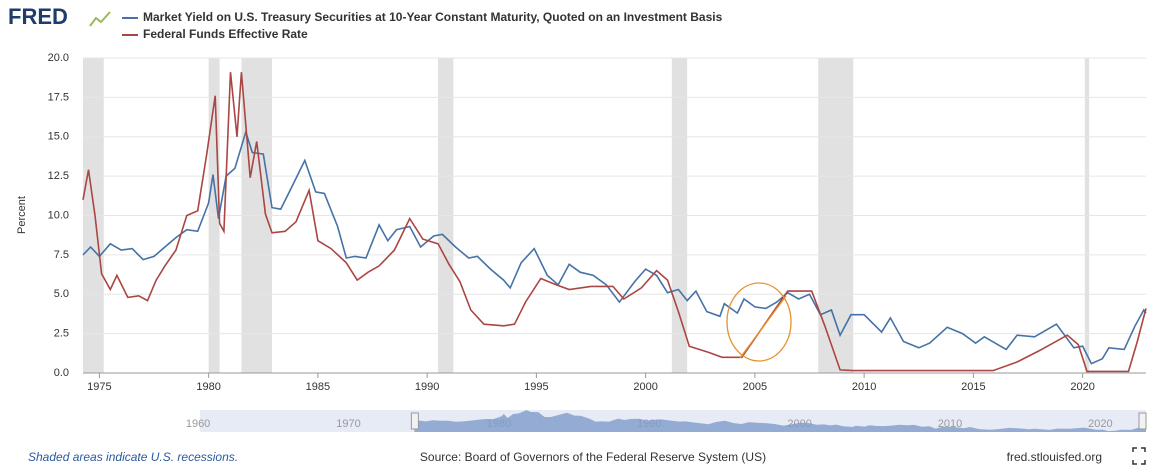  I want to click on y-axis-label: Percent, so click(22, 215).